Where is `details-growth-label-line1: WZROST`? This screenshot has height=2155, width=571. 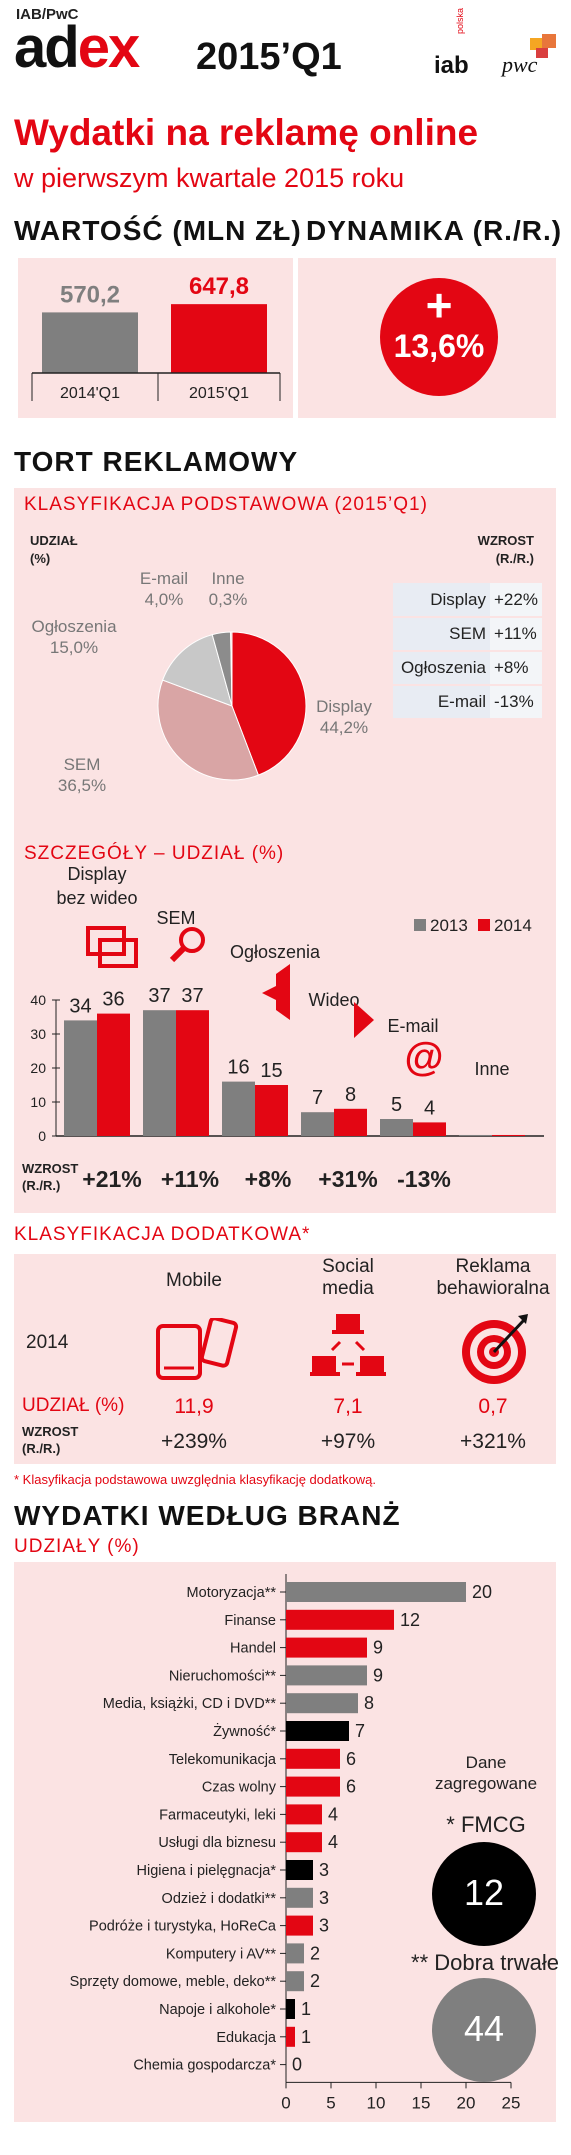
details-growth-label-line1: WZROST is located at coordinates (50, 1168).